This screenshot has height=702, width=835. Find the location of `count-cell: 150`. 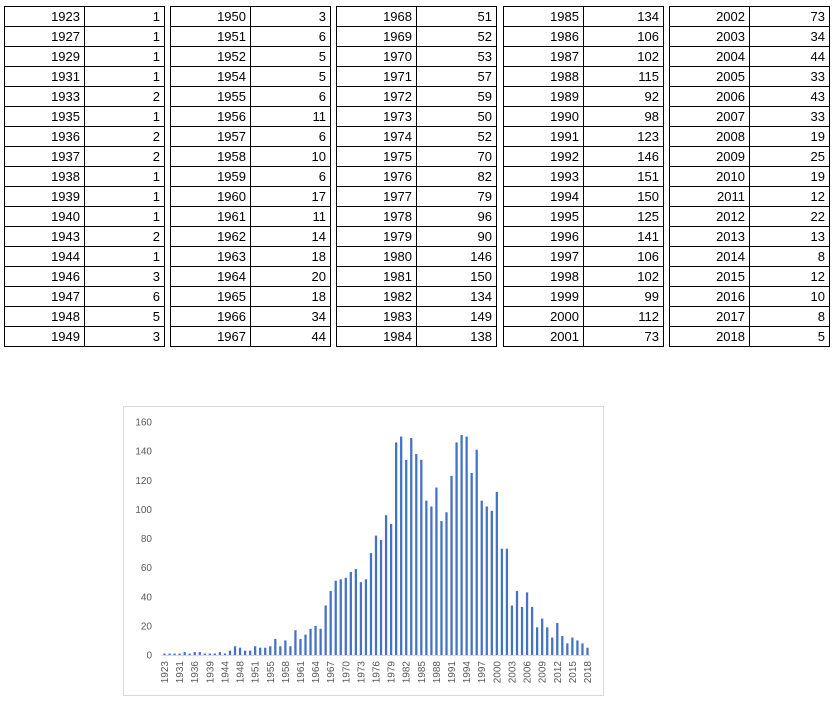

count-cell: 150 is located at coordinates (623, 196).